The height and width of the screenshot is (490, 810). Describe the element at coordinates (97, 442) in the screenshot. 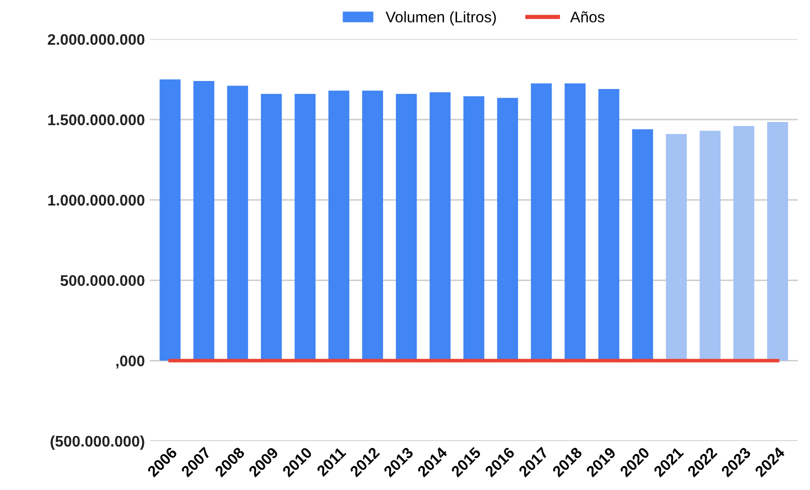

I see `y-tick-label: (500.000.000)` at that location.